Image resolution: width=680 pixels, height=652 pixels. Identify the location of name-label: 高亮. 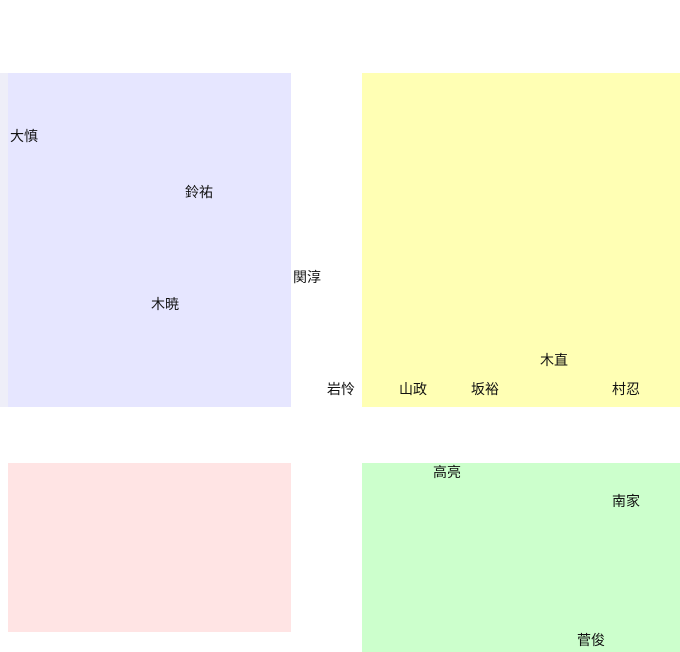
(447, 473).